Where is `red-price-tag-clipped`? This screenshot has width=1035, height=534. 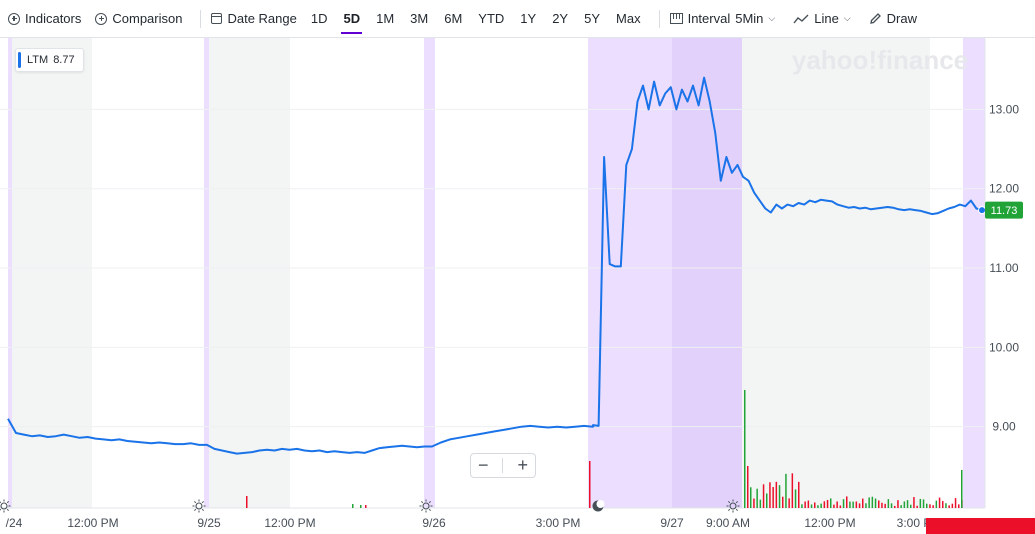 red-price-tag-clipped is located at coordinates (980, 526).